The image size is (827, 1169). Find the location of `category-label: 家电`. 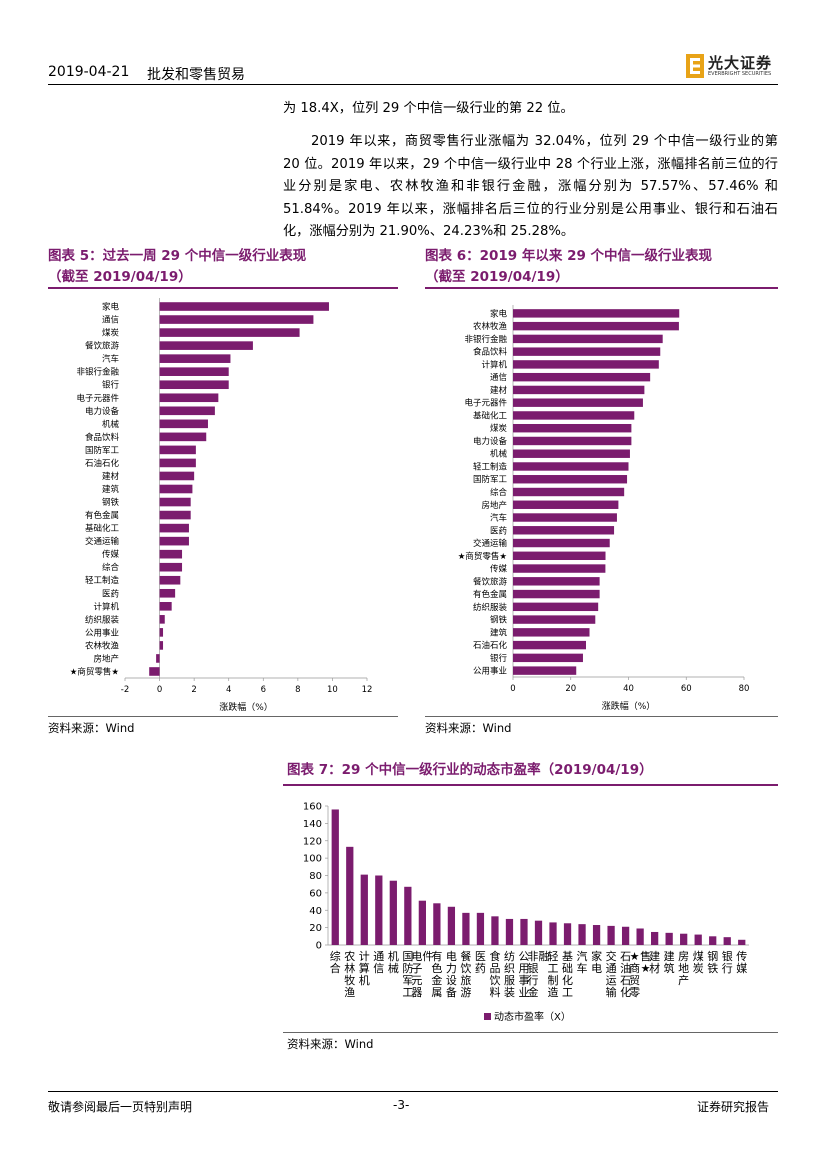

category-label: 家电 is located at coordinates (111, 307).